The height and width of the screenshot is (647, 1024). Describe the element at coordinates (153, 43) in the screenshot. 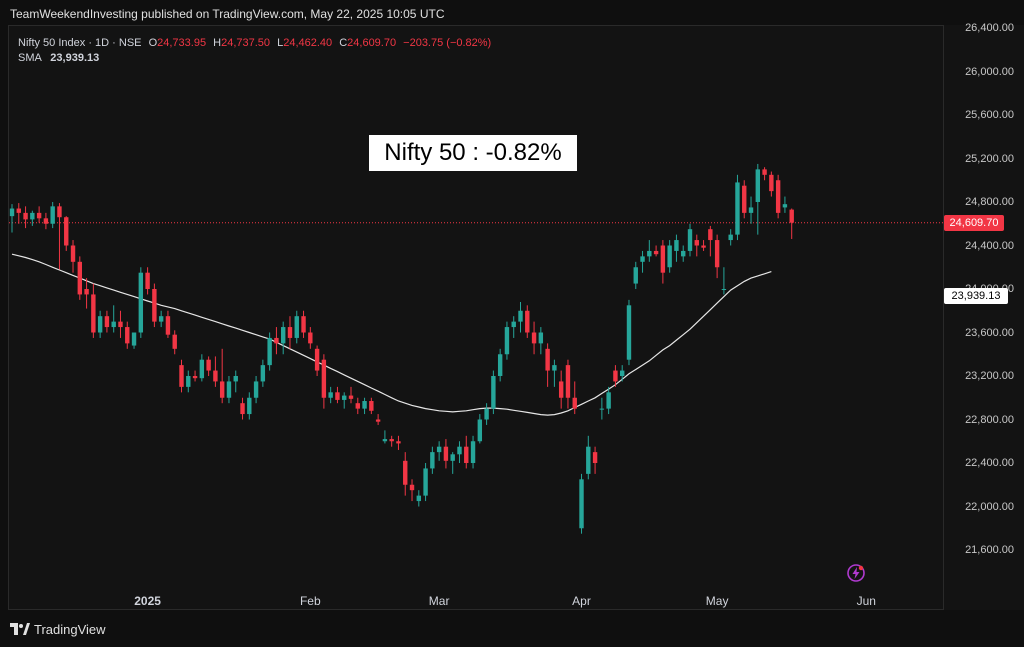

I see `open-key: O` at that location.